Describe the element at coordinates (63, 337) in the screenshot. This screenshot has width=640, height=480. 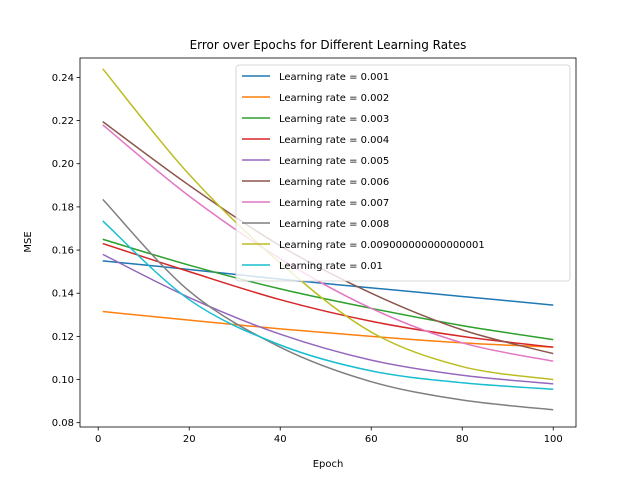
I see `y-tick-label: 0.12` at that location.